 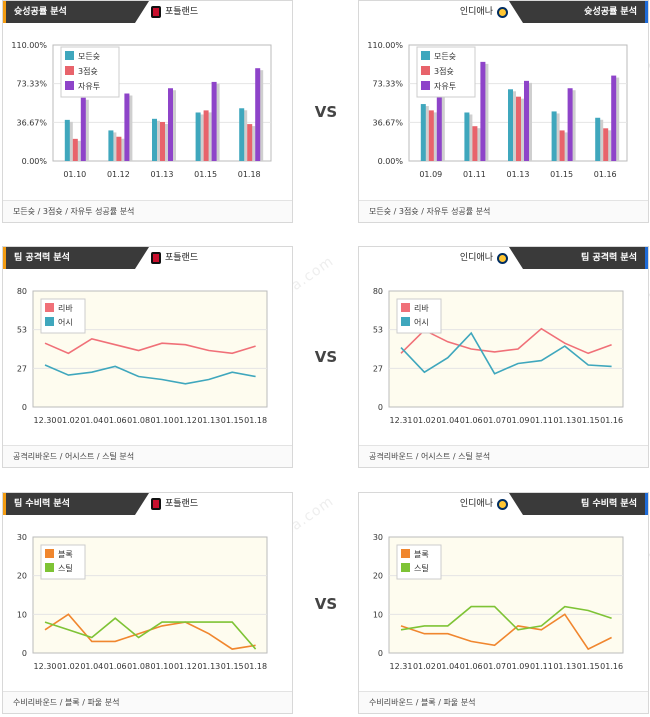 I want to click on x-tick-label: 01.02, so click(x=68, y=420).